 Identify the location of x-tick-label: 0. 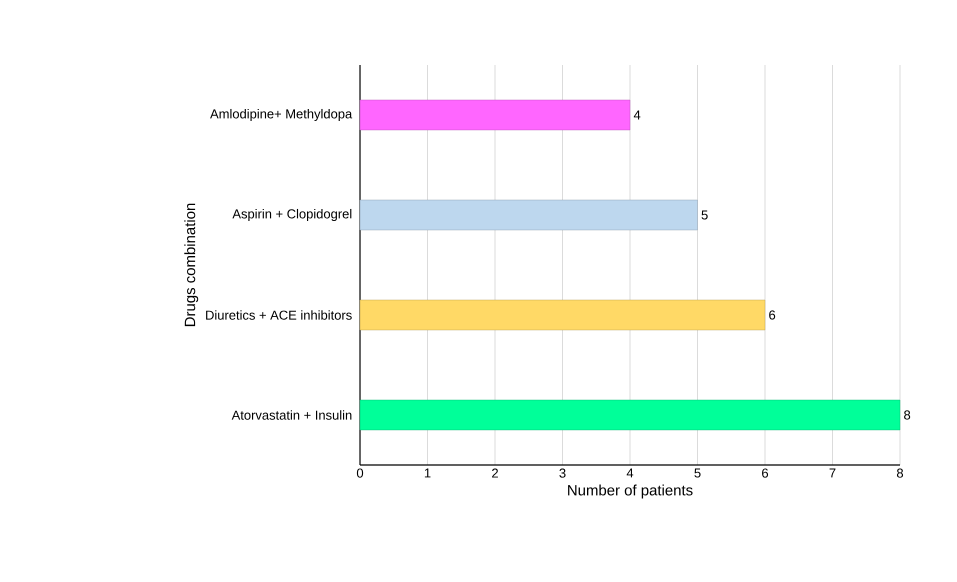
(360, 473).